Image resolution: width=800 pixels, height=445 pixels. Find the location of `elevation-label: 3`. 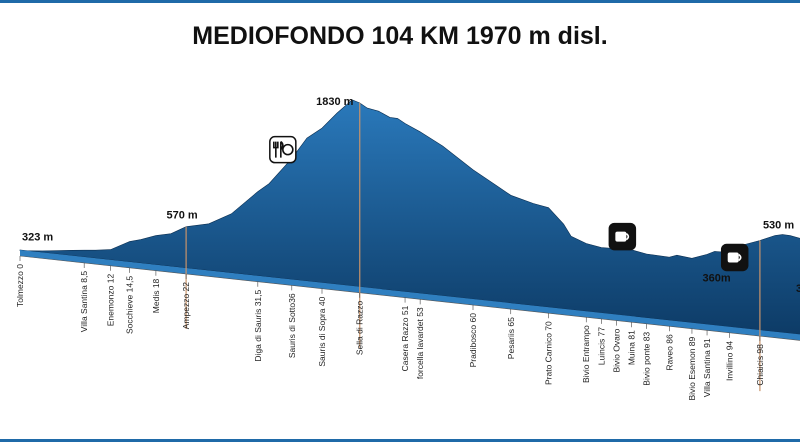

elevation-label: 3 is located at coordinates (798, 289).